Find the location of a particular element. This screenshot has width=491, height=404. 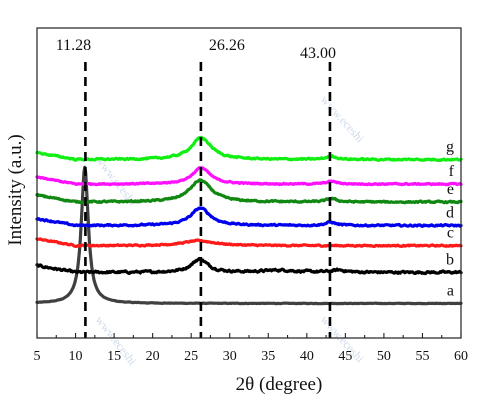

x-tick-label: 60 is located at coordinates (461, 356).